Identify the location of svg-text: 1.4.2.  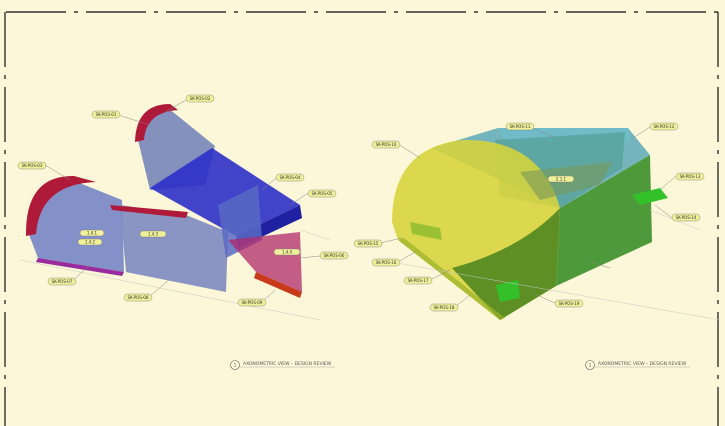
(90, 242).